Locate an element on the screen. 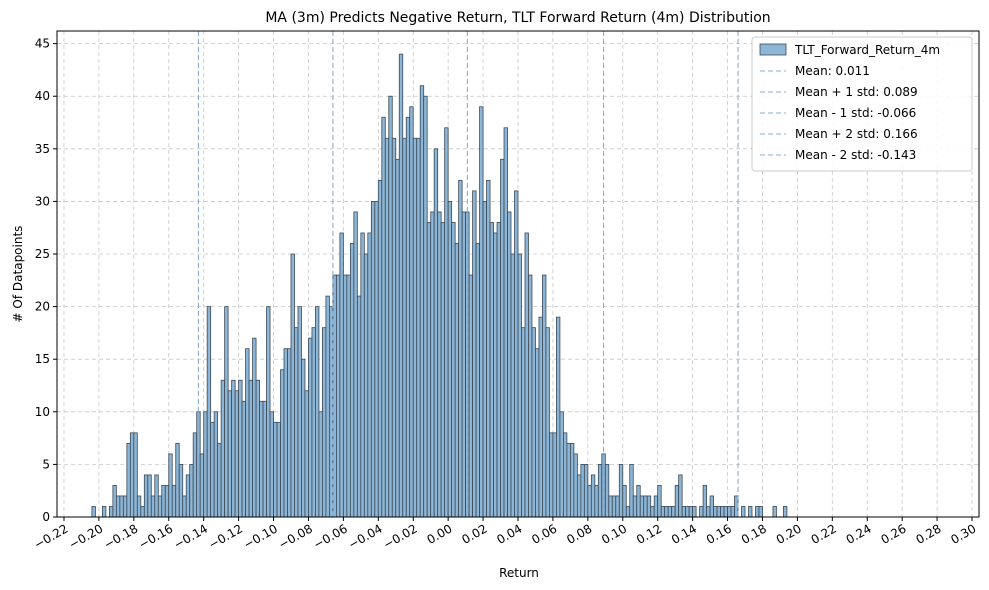  y-tick-label: 20 is located at coordinates (42, 307).